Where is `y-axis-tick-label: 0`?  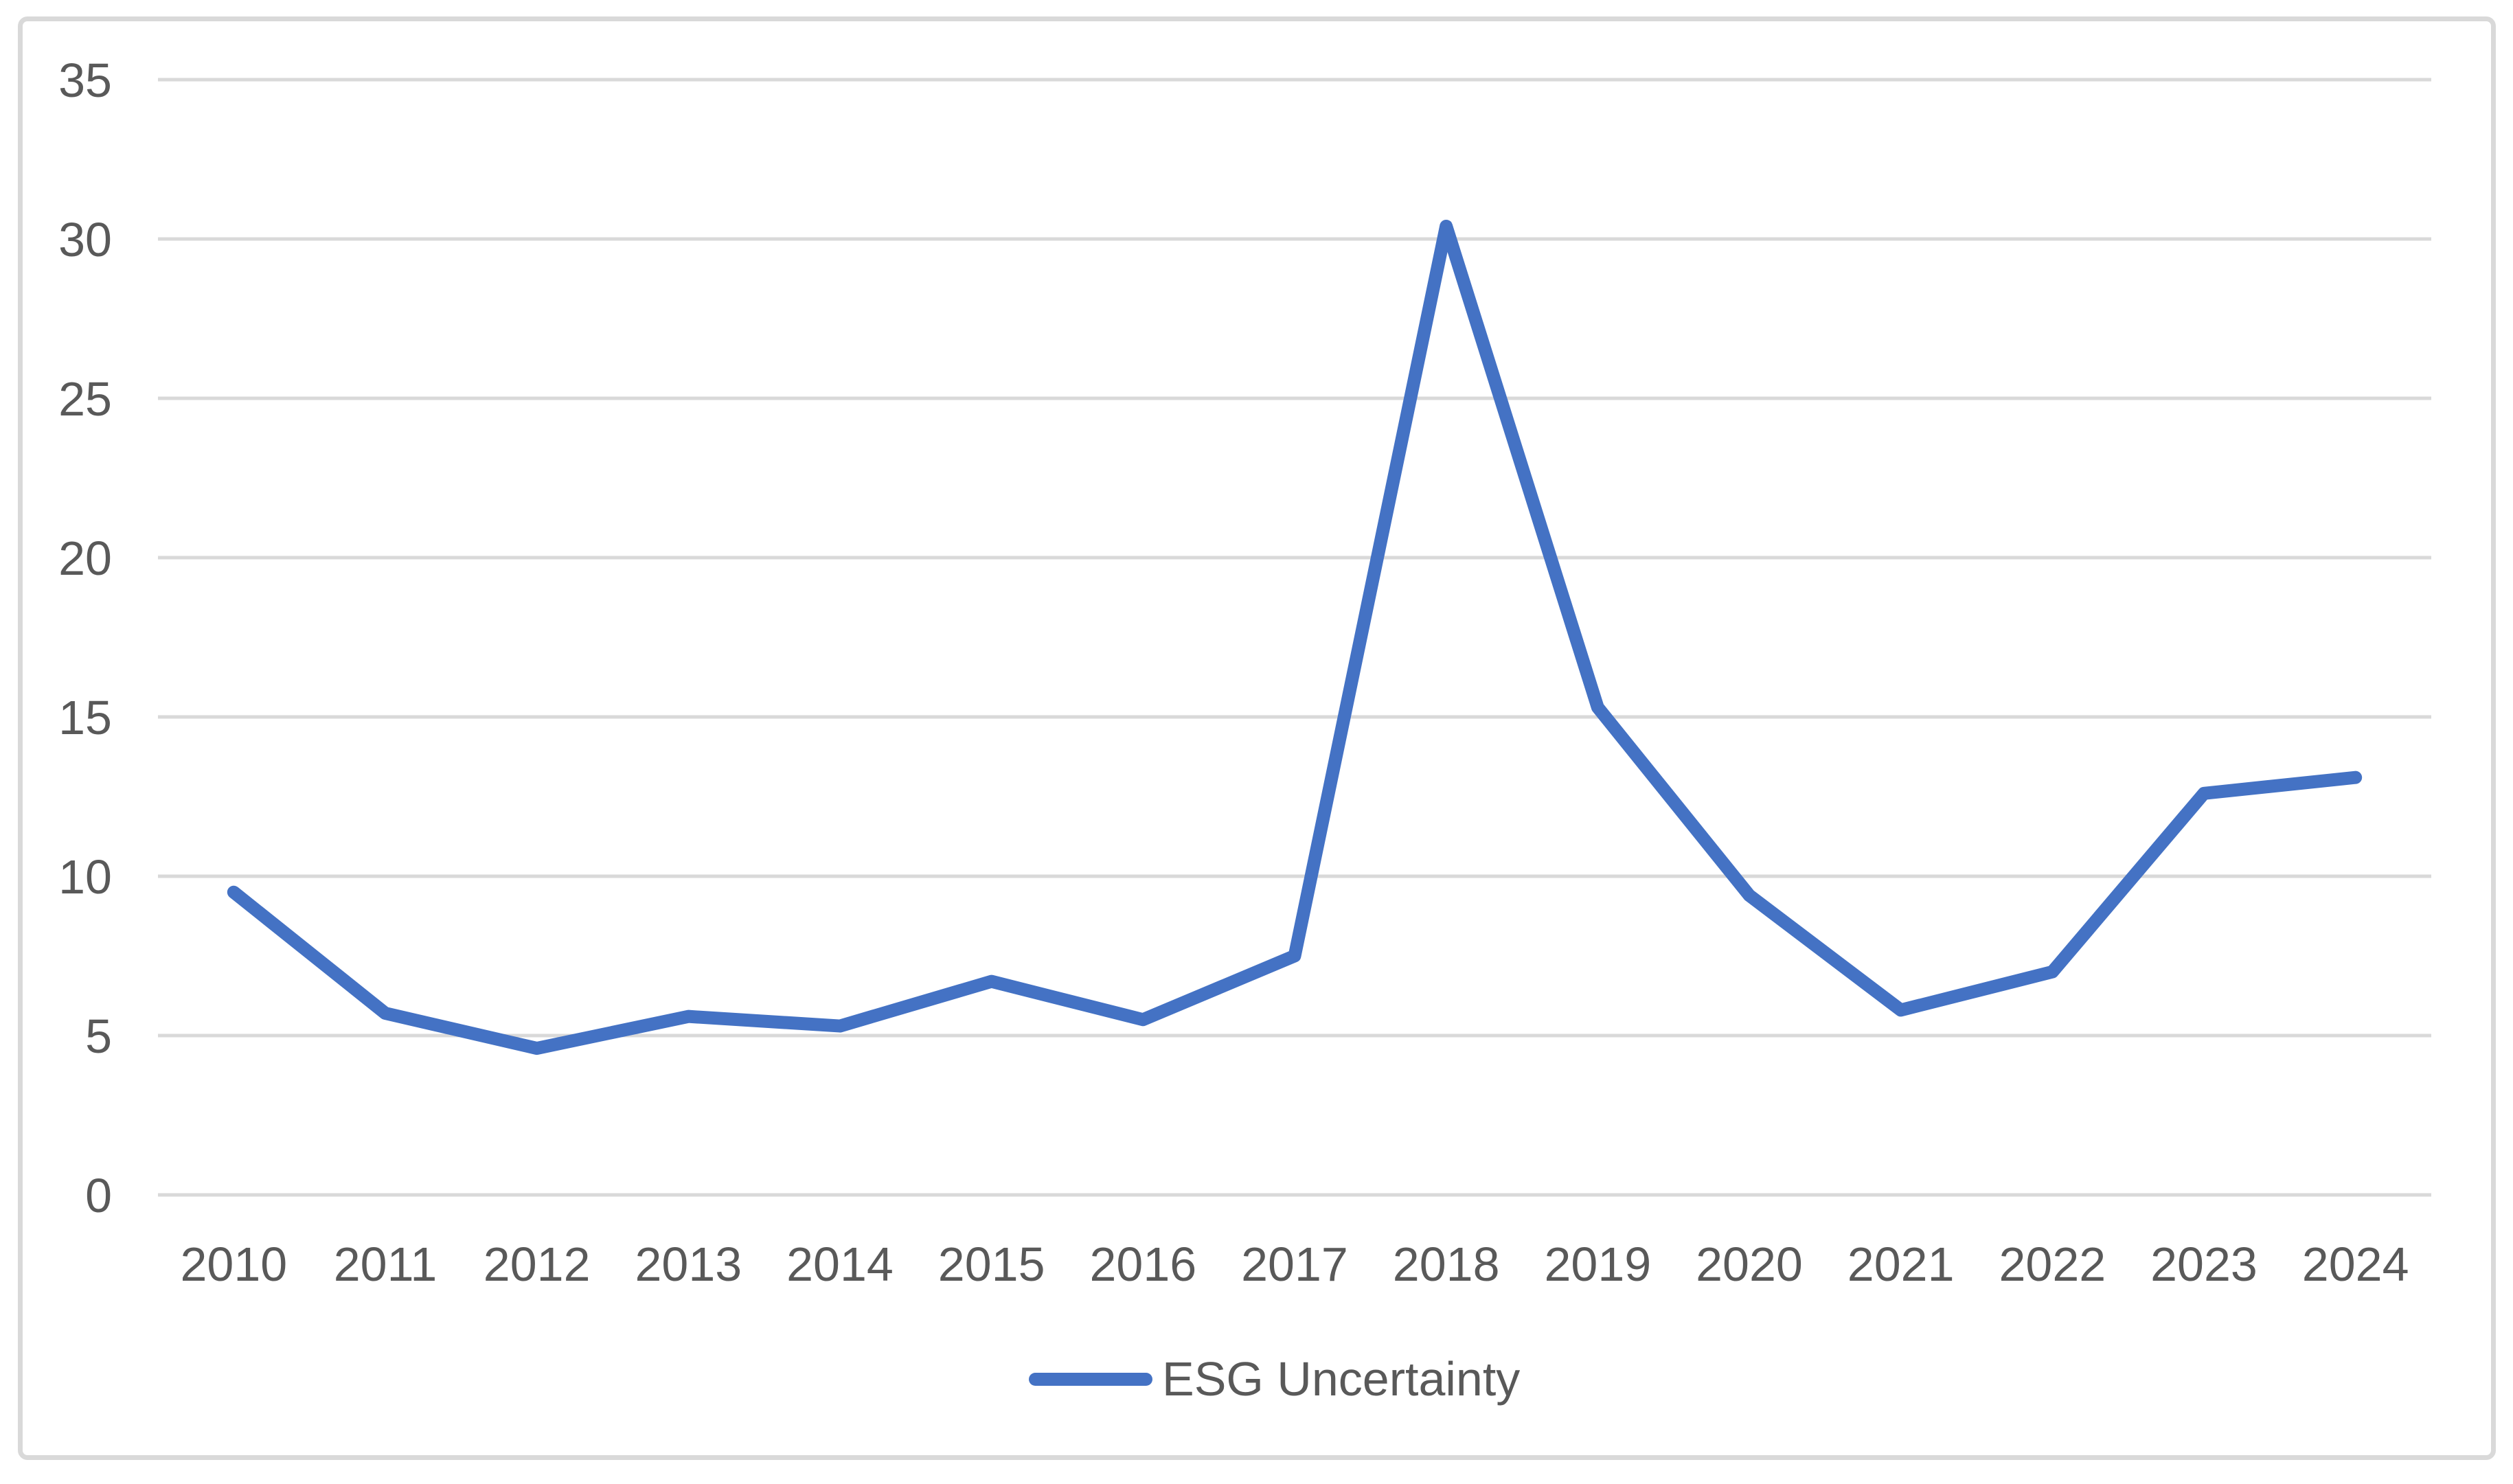 y-axis-tick-label: 0 is located at coordinates (98, 1196).